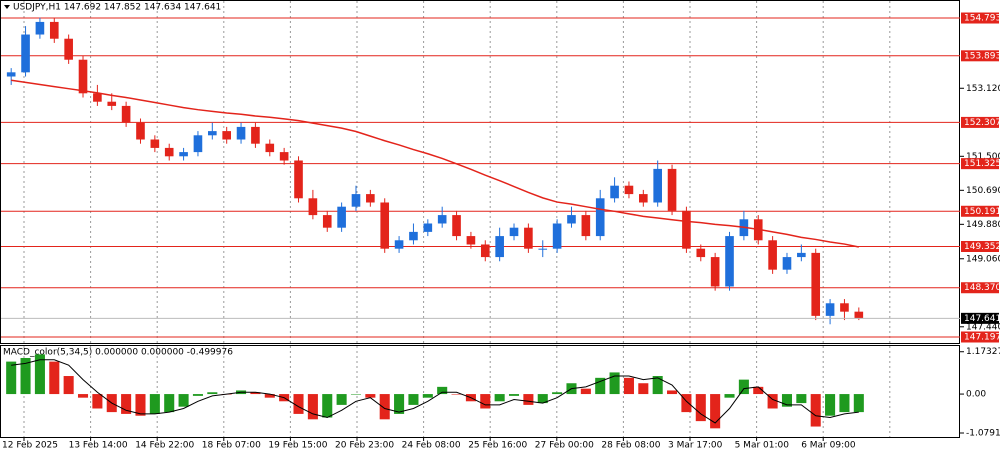  Describe the element at coordinates (828, 446) in the screenshot. I see `x-tick-label: 6 Mar 09:00` at that location.